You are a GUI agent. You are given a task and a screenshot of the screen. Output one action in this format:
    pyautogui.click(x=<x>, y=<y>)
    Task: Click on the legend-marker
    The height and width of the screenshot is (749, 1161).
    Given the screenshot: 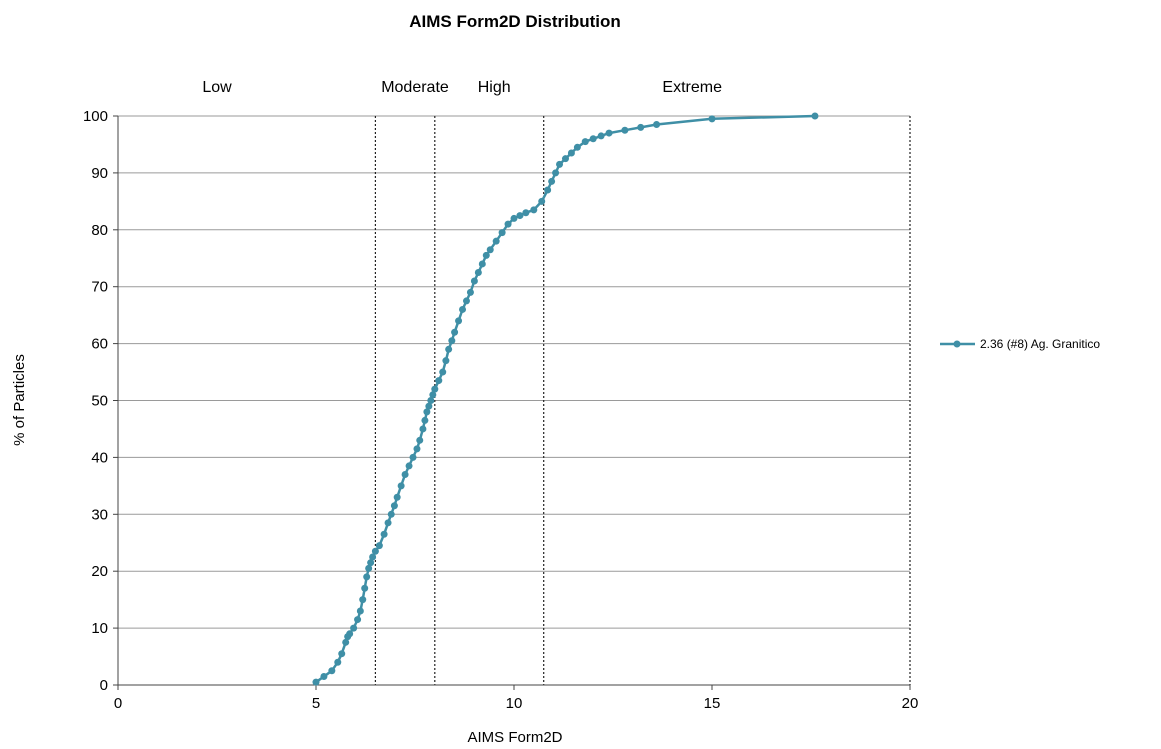 What is the action you would take?
    pyautogui.click(x=957, y=344)
    